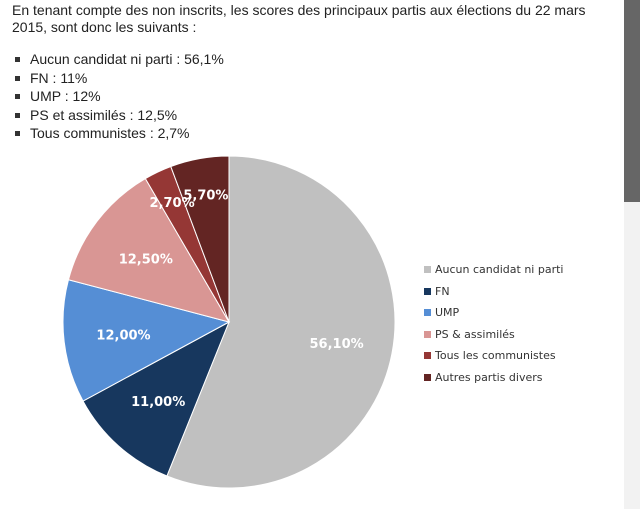 This screenshot has height=509, width=640. Describe the element at coordinates (119, 78) in the screenshot. I see `list-item: FN : 11%` at that location.